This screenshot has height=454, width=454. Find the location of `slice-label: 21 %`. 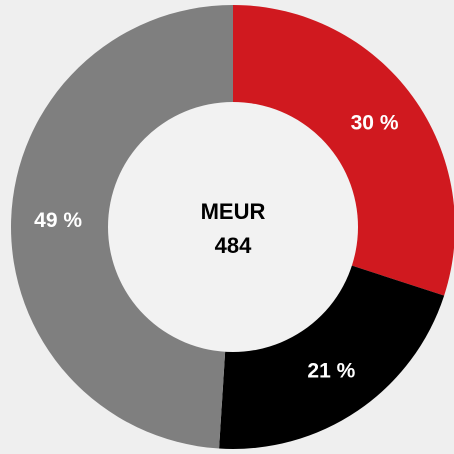

slice-label: 21 % is located at coordinates (331, 370).